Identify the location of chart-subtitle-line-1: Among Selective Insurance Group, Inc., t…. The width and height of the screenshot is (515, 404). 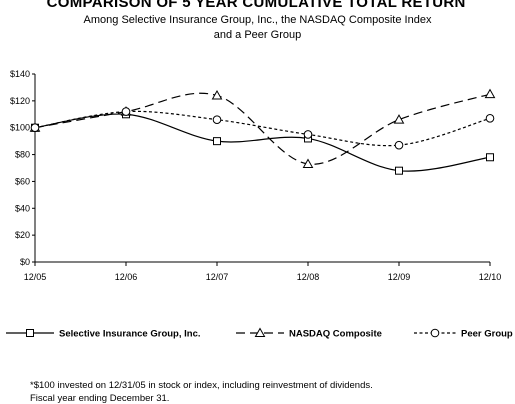
(257, 20).